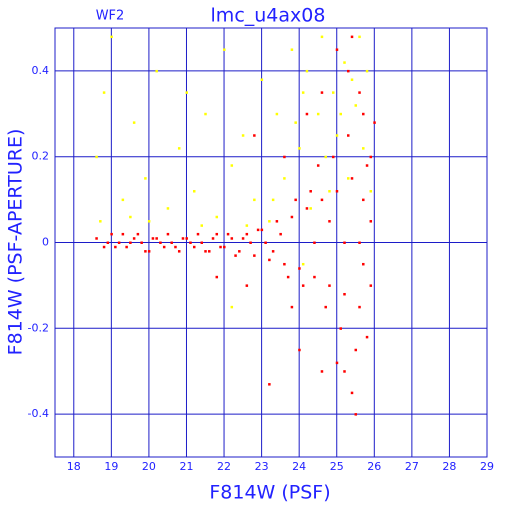 The image size is (512, 512). What do you see at coordinates (111, 466) in the screenshot?
I see `x-tick-label: 19` at bounding box center [111, 466].